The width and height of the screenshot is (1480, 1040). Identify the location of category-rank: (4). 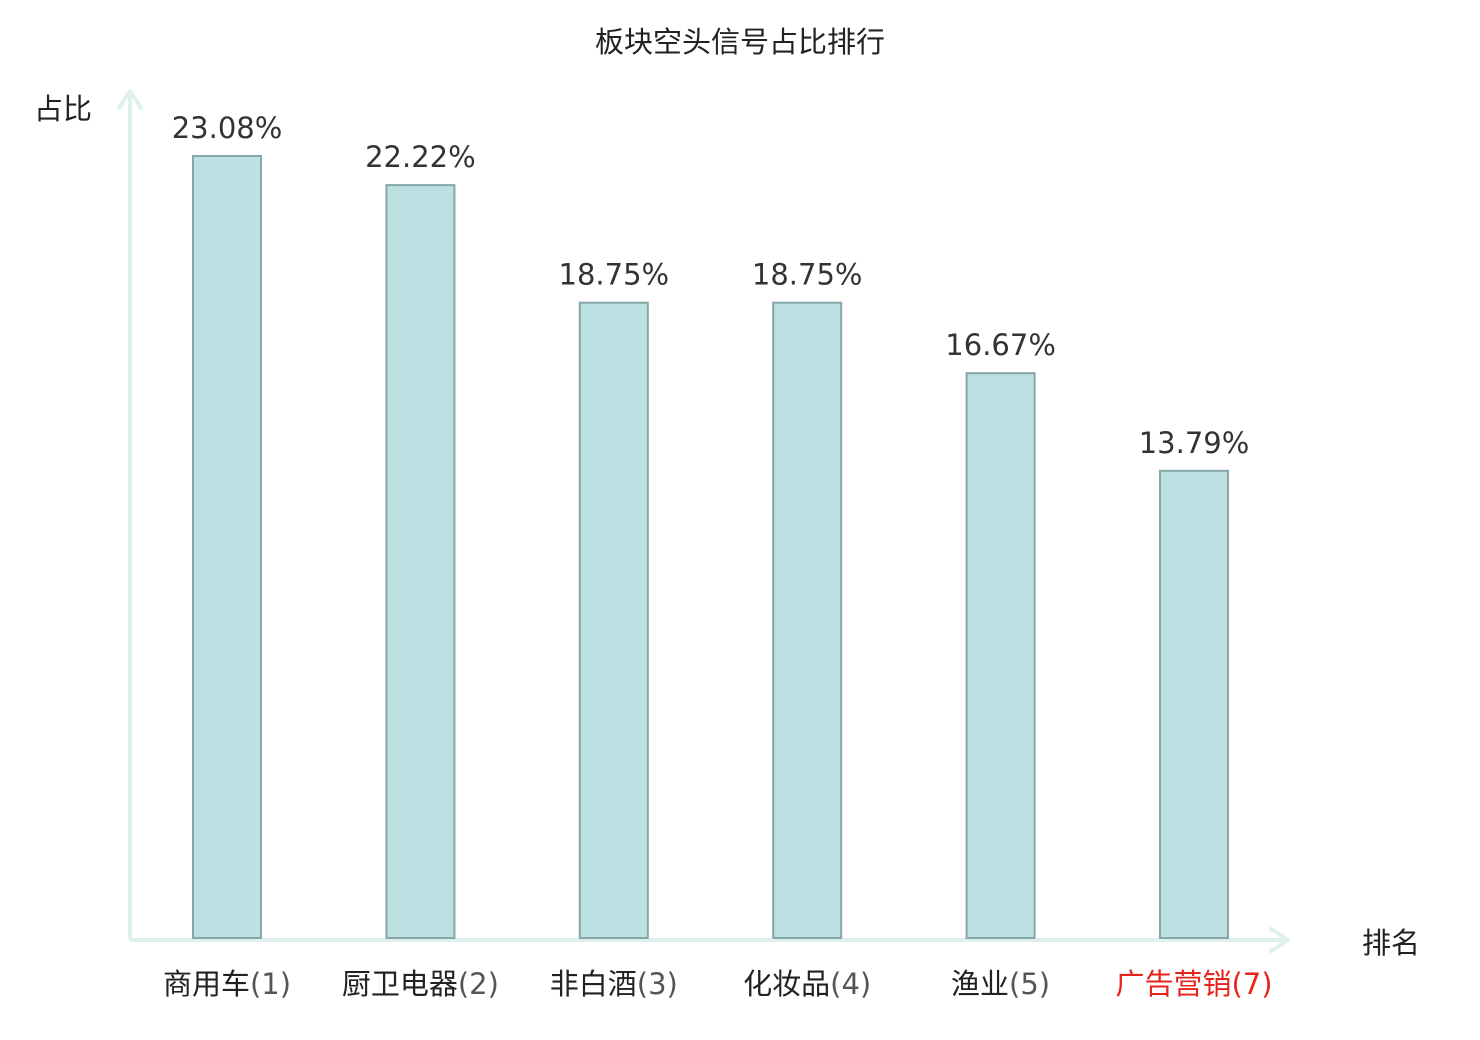
(850, 984).